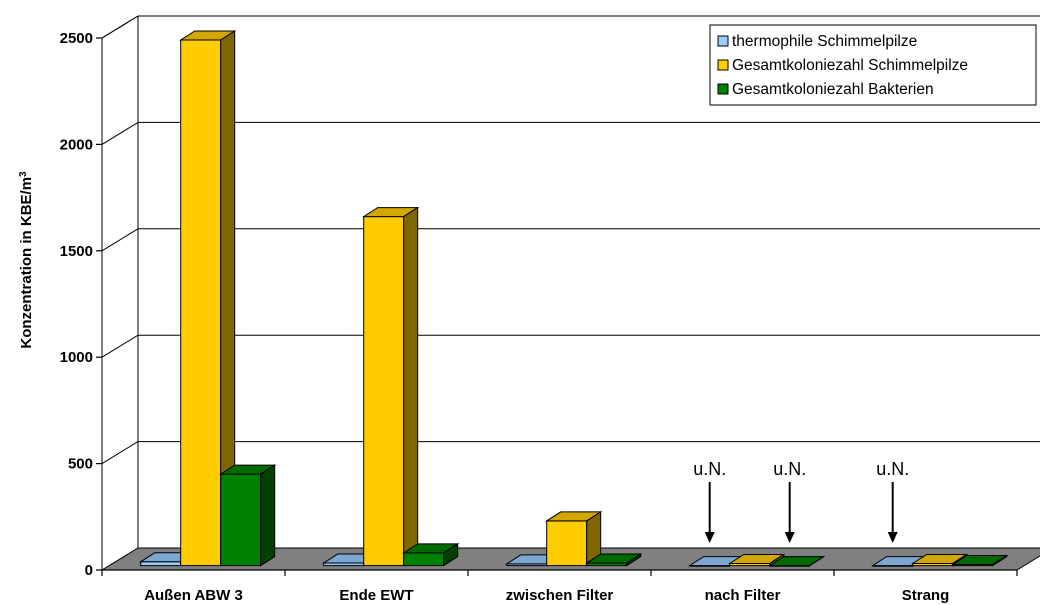 The image size is (1040, 605). What do you see at coordinates (76, 251) in the screenshot?
I see `y-tick-label: 1500` at bounding box center [76, 251].